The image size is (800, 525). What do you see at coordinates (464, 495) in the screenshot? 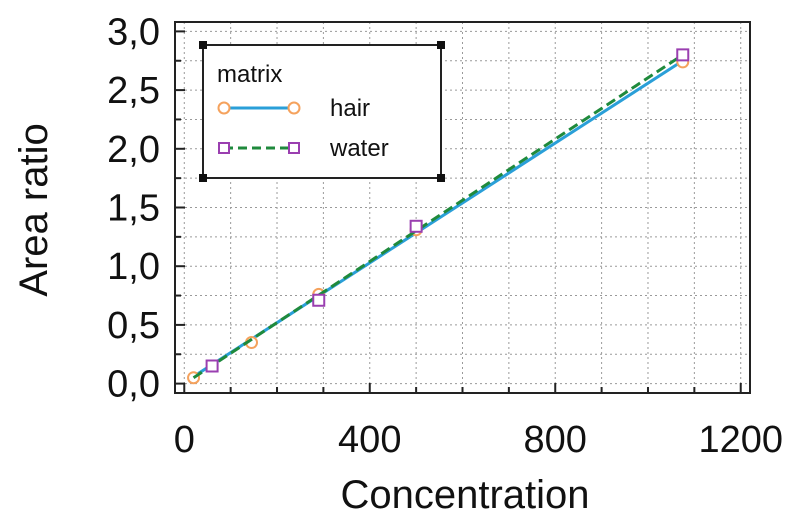
I see `x-axis-title: Concentration` at bounding box center [464, 495].